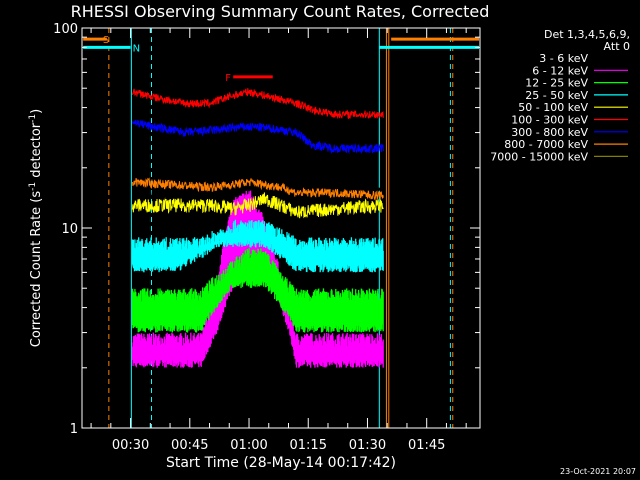 The width and height of the screenshot is (640, 480). What do you see at coordinates (65, 29) in the screenshot?
I see `y-tick-label: 100` at bounding box center [65, 29].